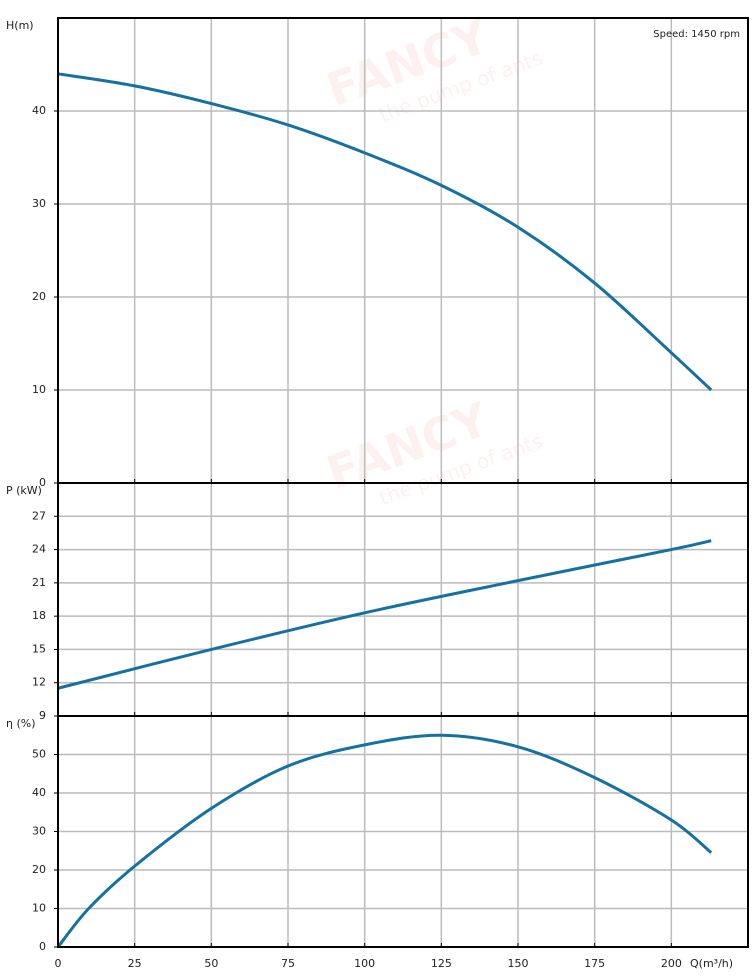 The width and height of the screenshot is (754, 979). I want to click on x-tick-label: 150, so click(518, 963).